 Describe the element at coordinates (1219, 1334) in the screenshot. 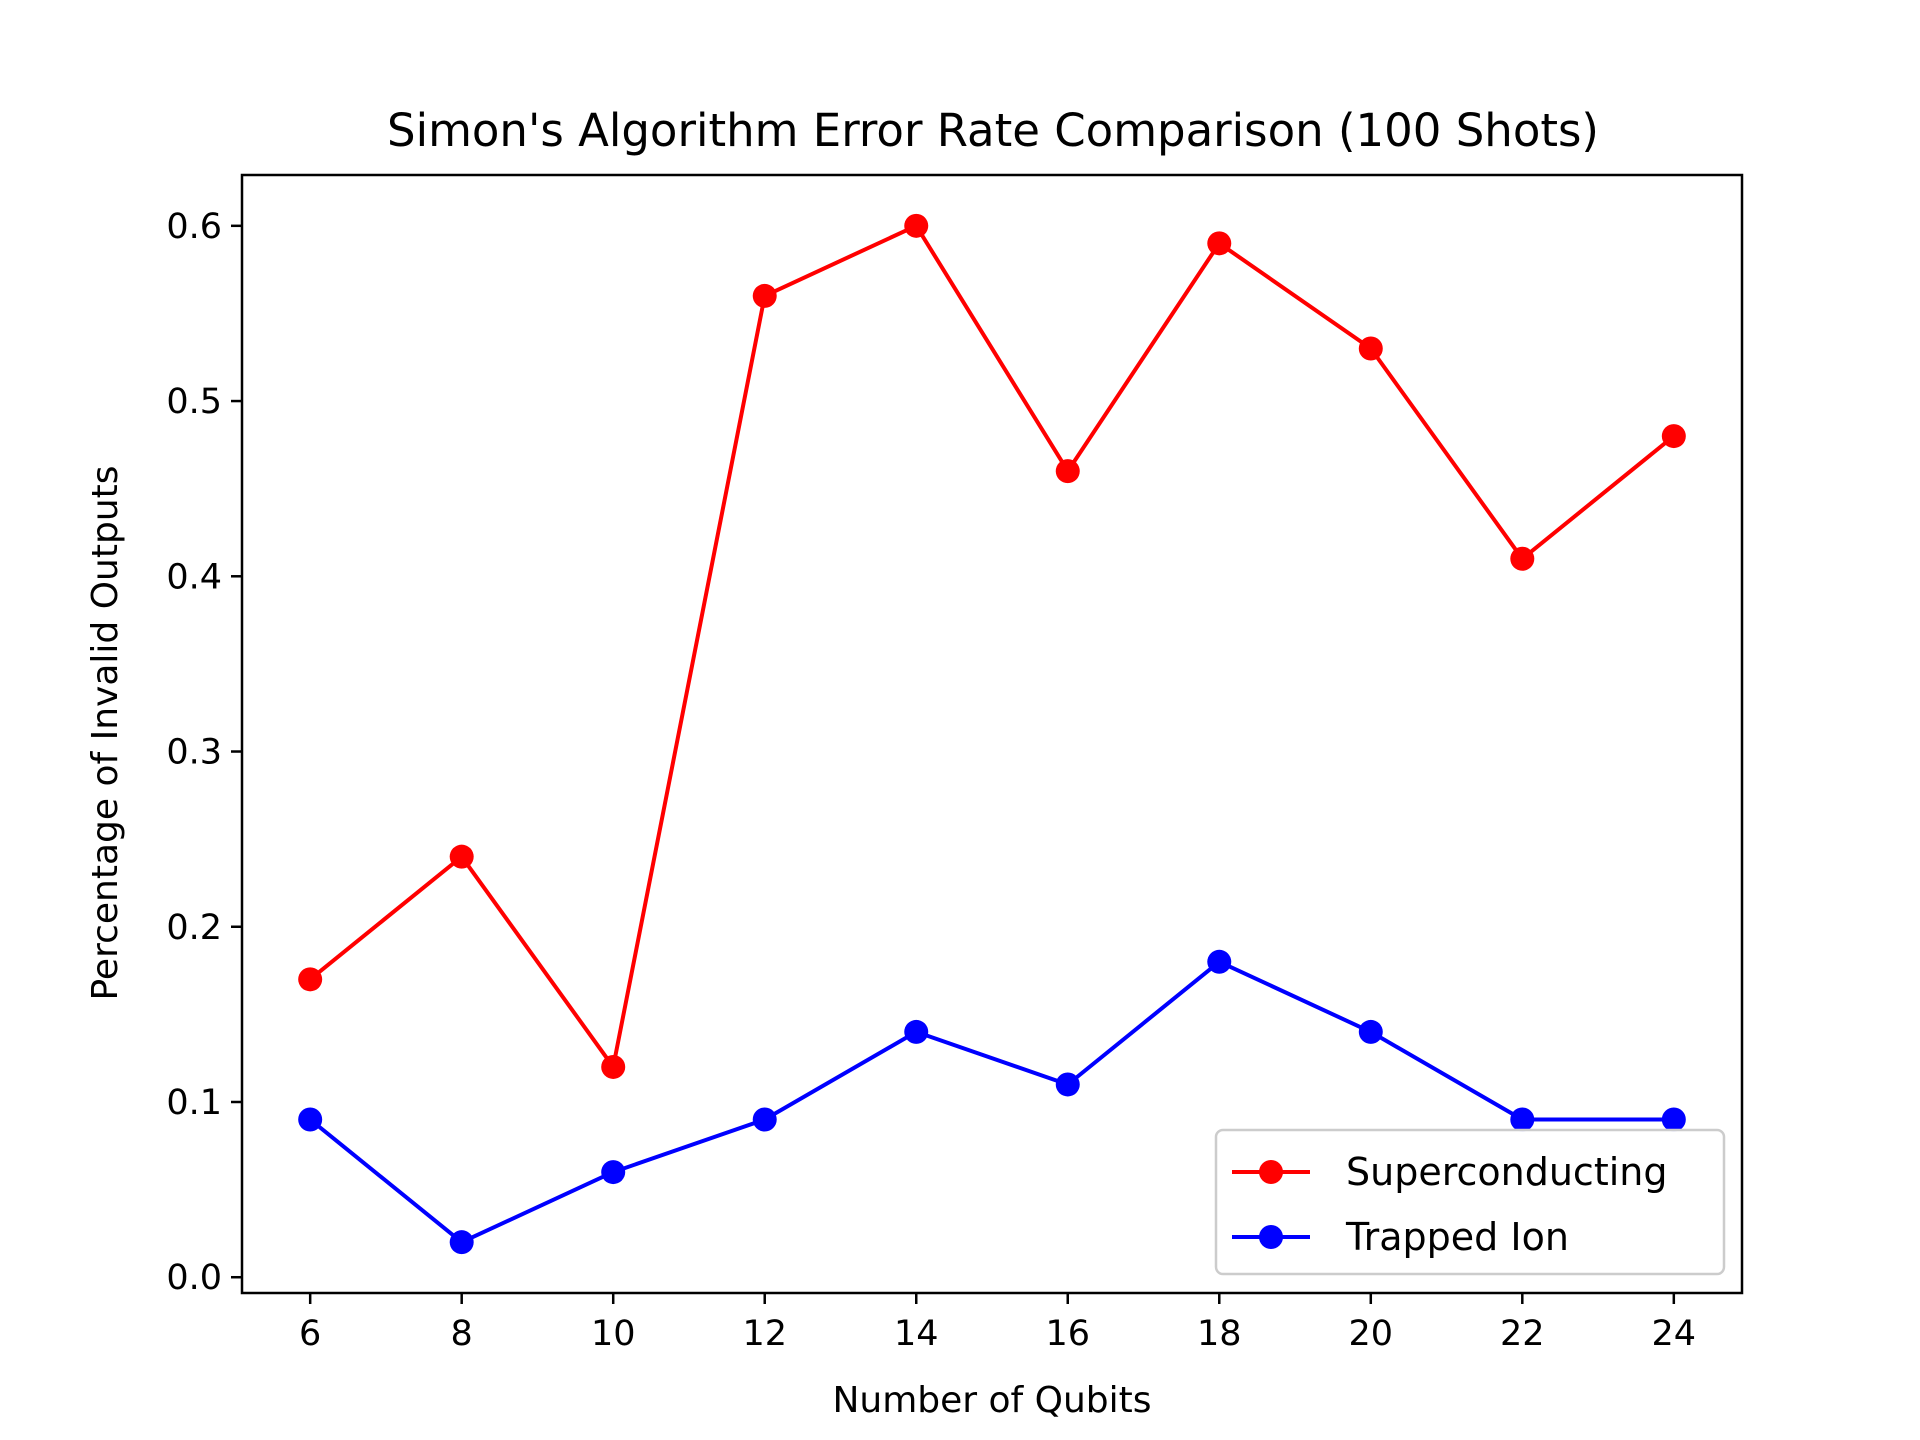

I see `x-tick-label: 18` at that location.